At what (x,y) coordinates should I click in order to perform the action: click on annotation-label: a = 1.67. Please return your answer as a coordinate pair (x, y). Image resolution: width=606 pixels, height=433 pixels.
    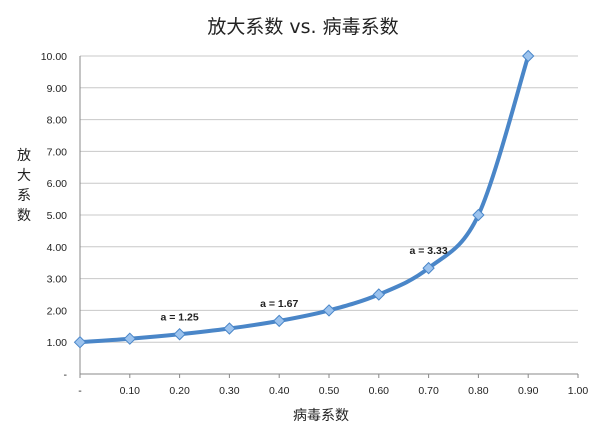
    Looking at the image, I should click on (279, 304).